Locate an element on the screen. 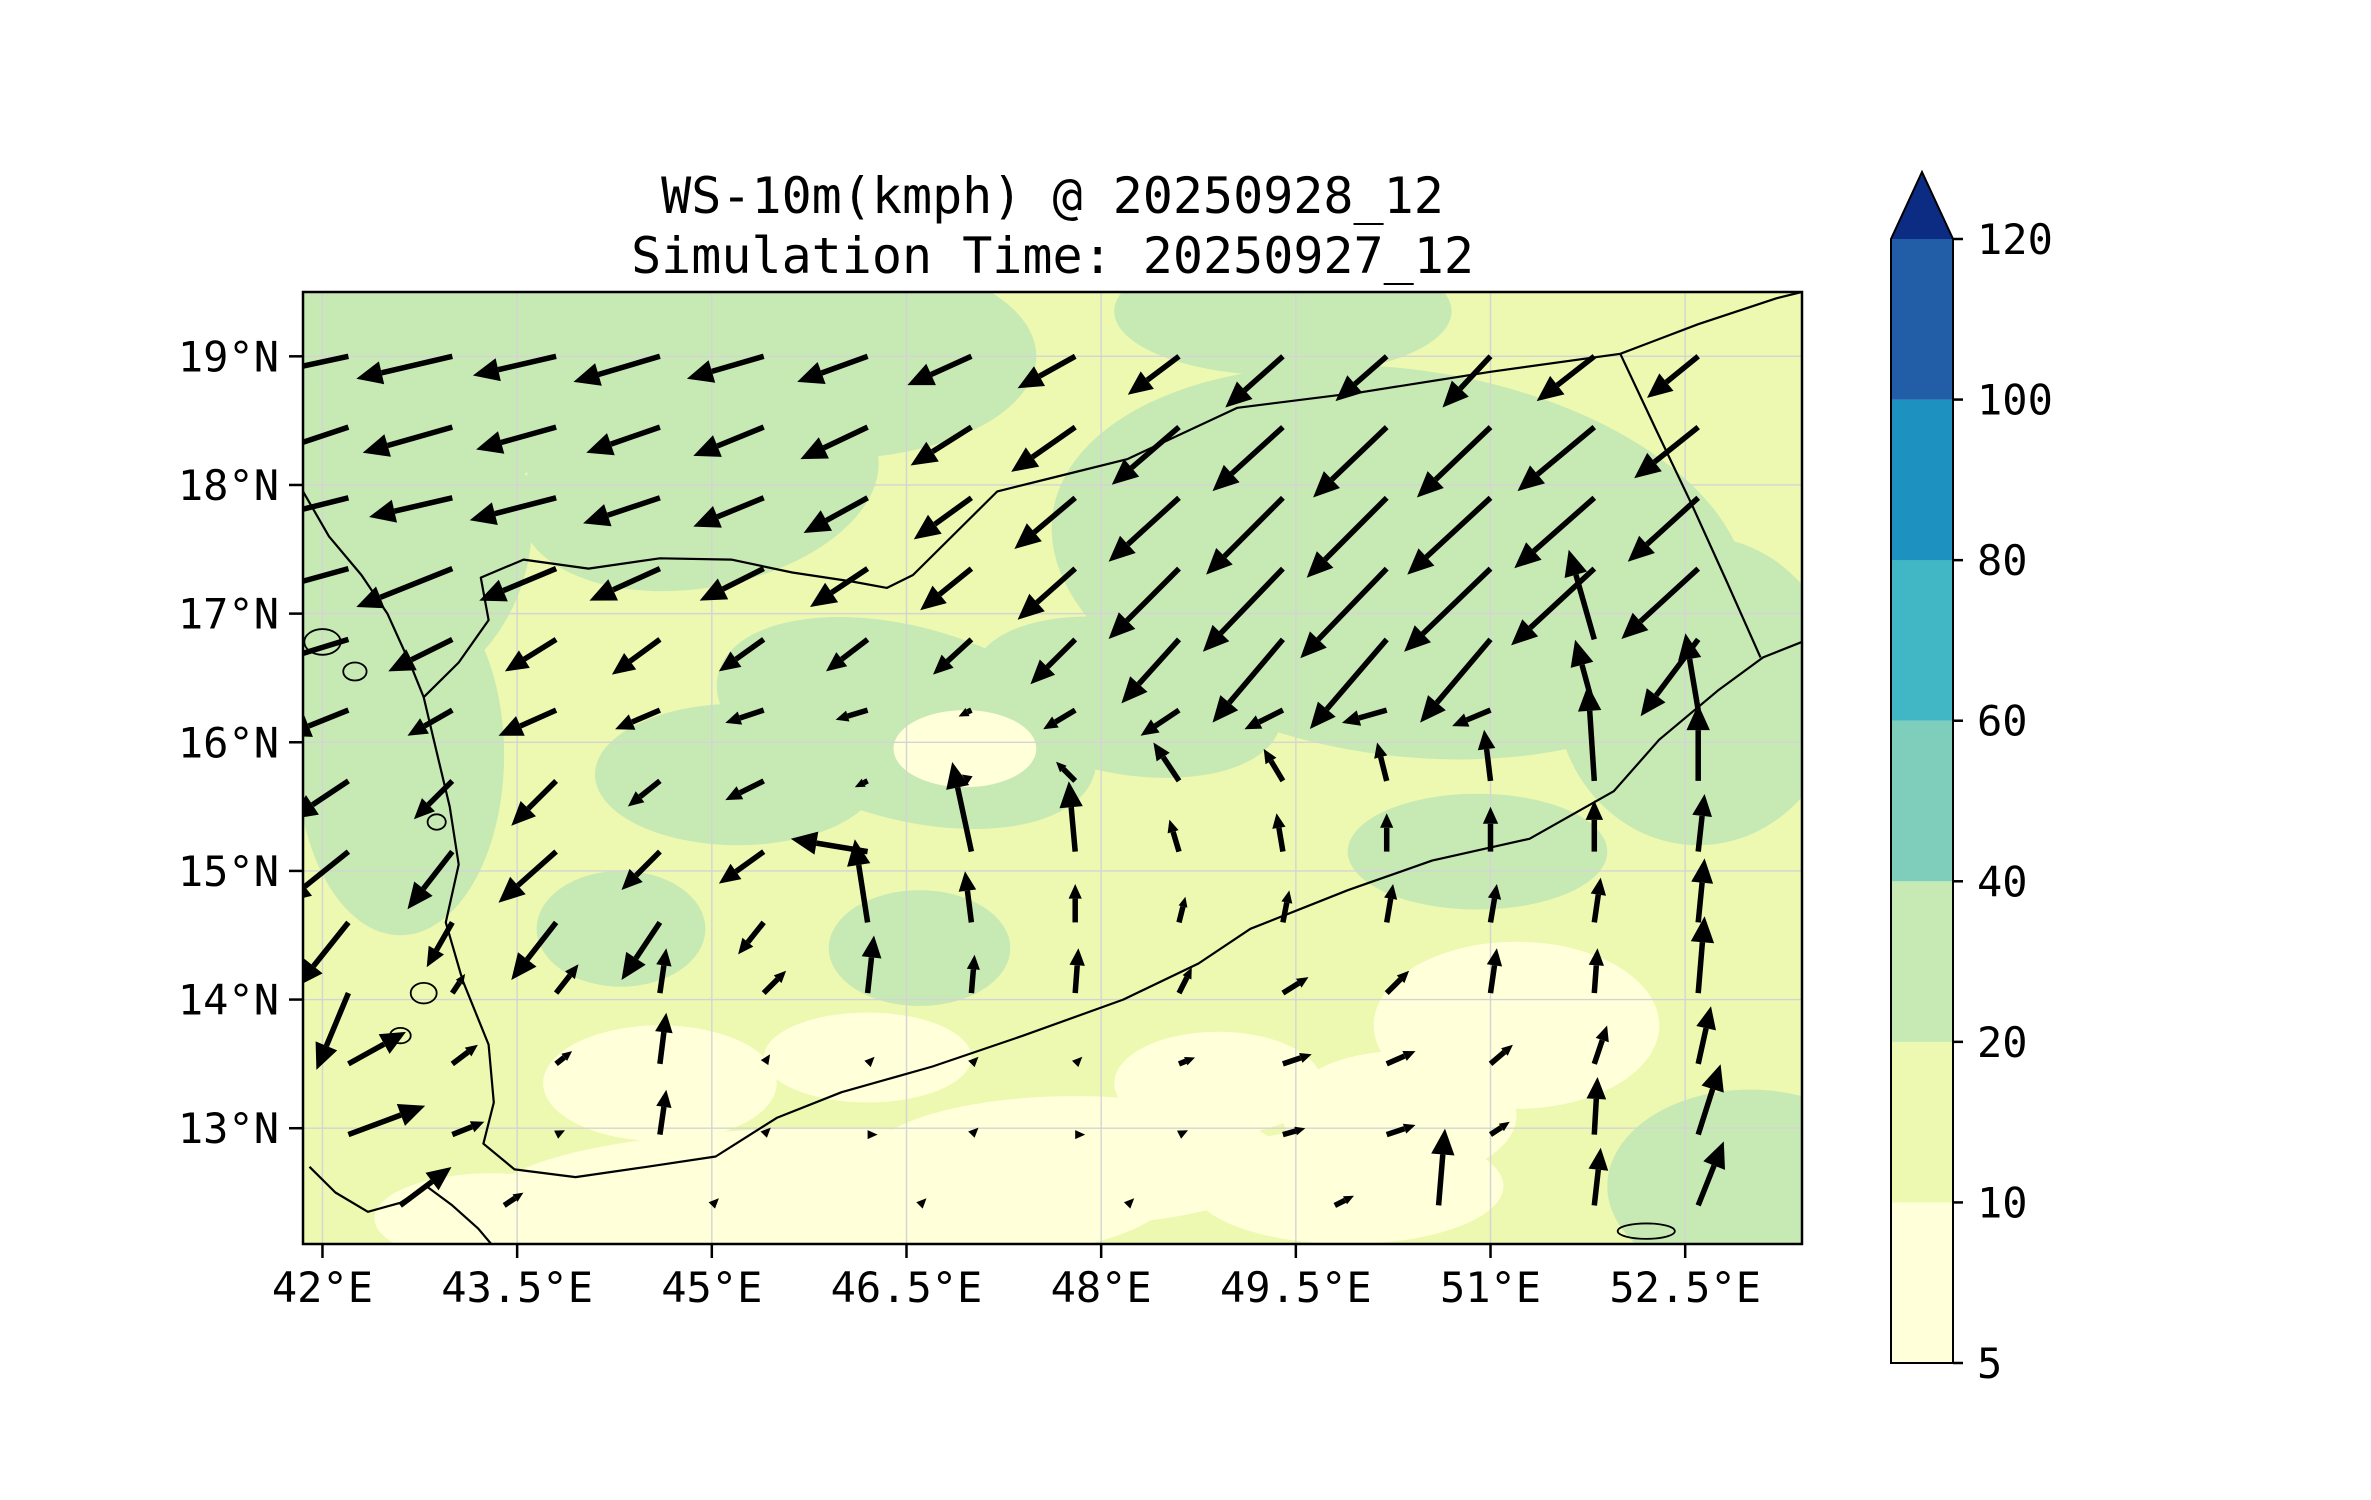 This screenshot has height=1500, width=2371. contour-fill-region is located at coordinates (1399, 1115).